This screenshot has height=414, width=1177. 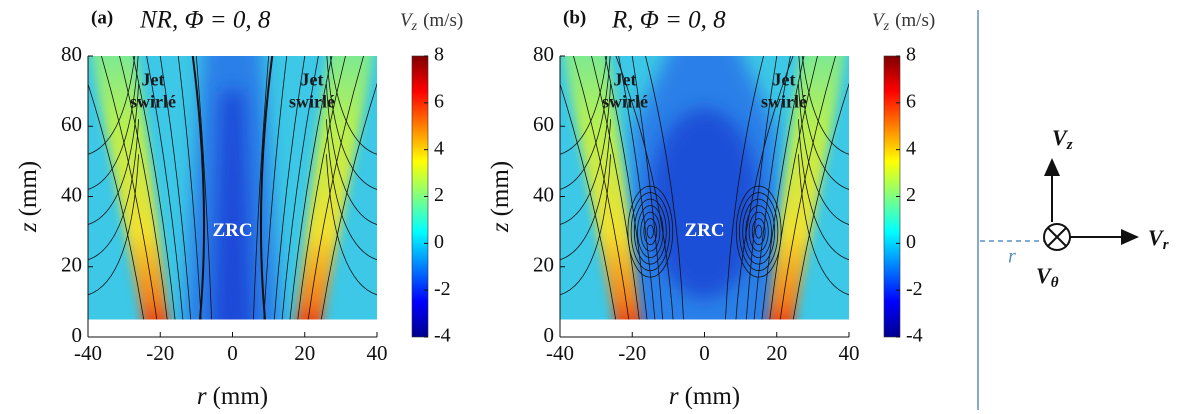 What do you see at coordinates (442, 336) in the screenshot?
I see `colorbar-tick-label: -4` at bounding box center [442, 336].